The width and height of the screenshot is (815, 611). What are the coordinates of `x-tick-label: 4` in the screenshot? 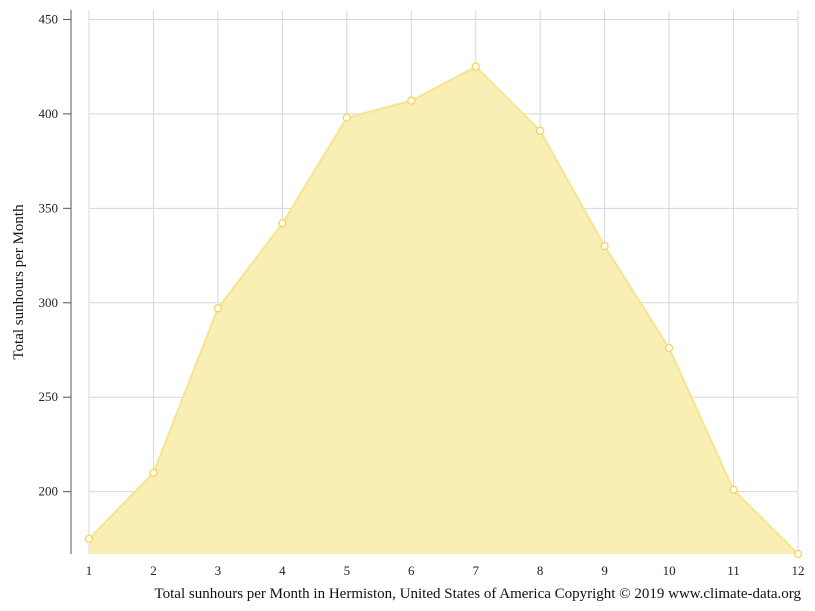 It's located at (282, 570).